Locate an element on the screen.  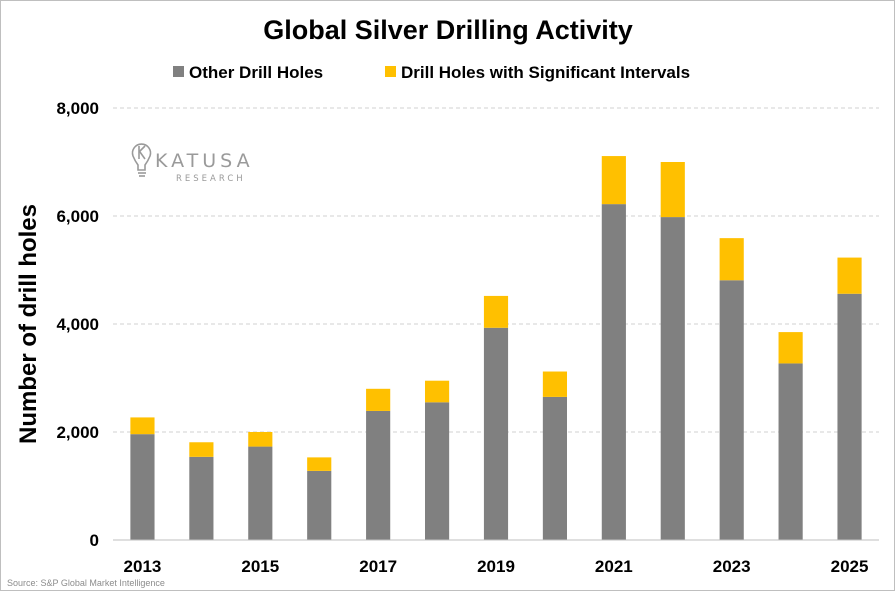
source-note: Source: S&P Global Market Intelligence is located at coordinates (86, 583).